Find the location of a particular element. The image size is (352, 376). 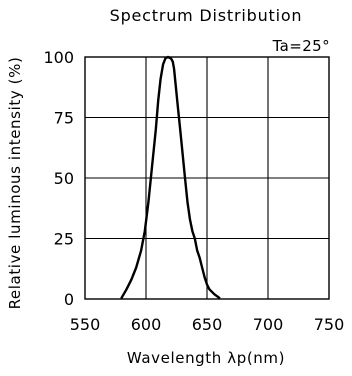

temperature-annotation: Ta=25° is located at coordinates (301, 46).